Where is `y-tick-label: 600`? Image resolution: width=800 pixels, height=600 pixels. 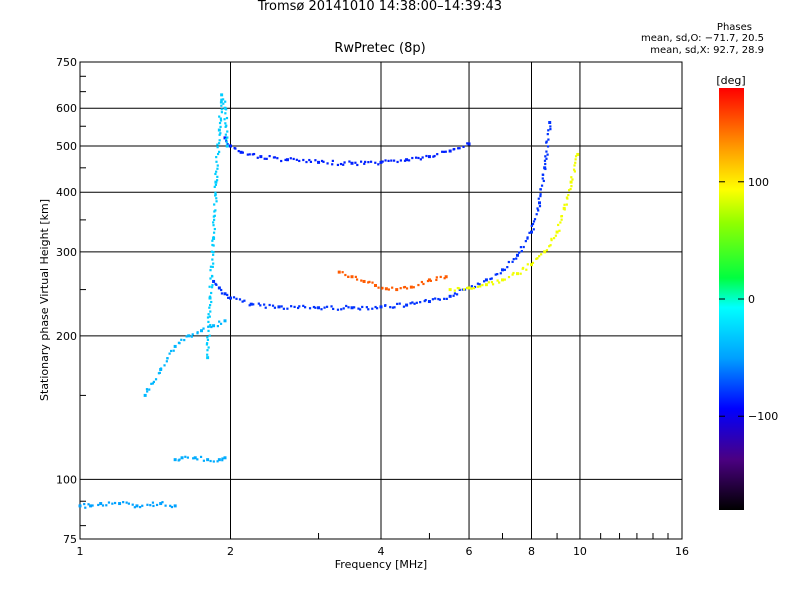
y-tick-label: 600 is located at coordinates (66, 108).